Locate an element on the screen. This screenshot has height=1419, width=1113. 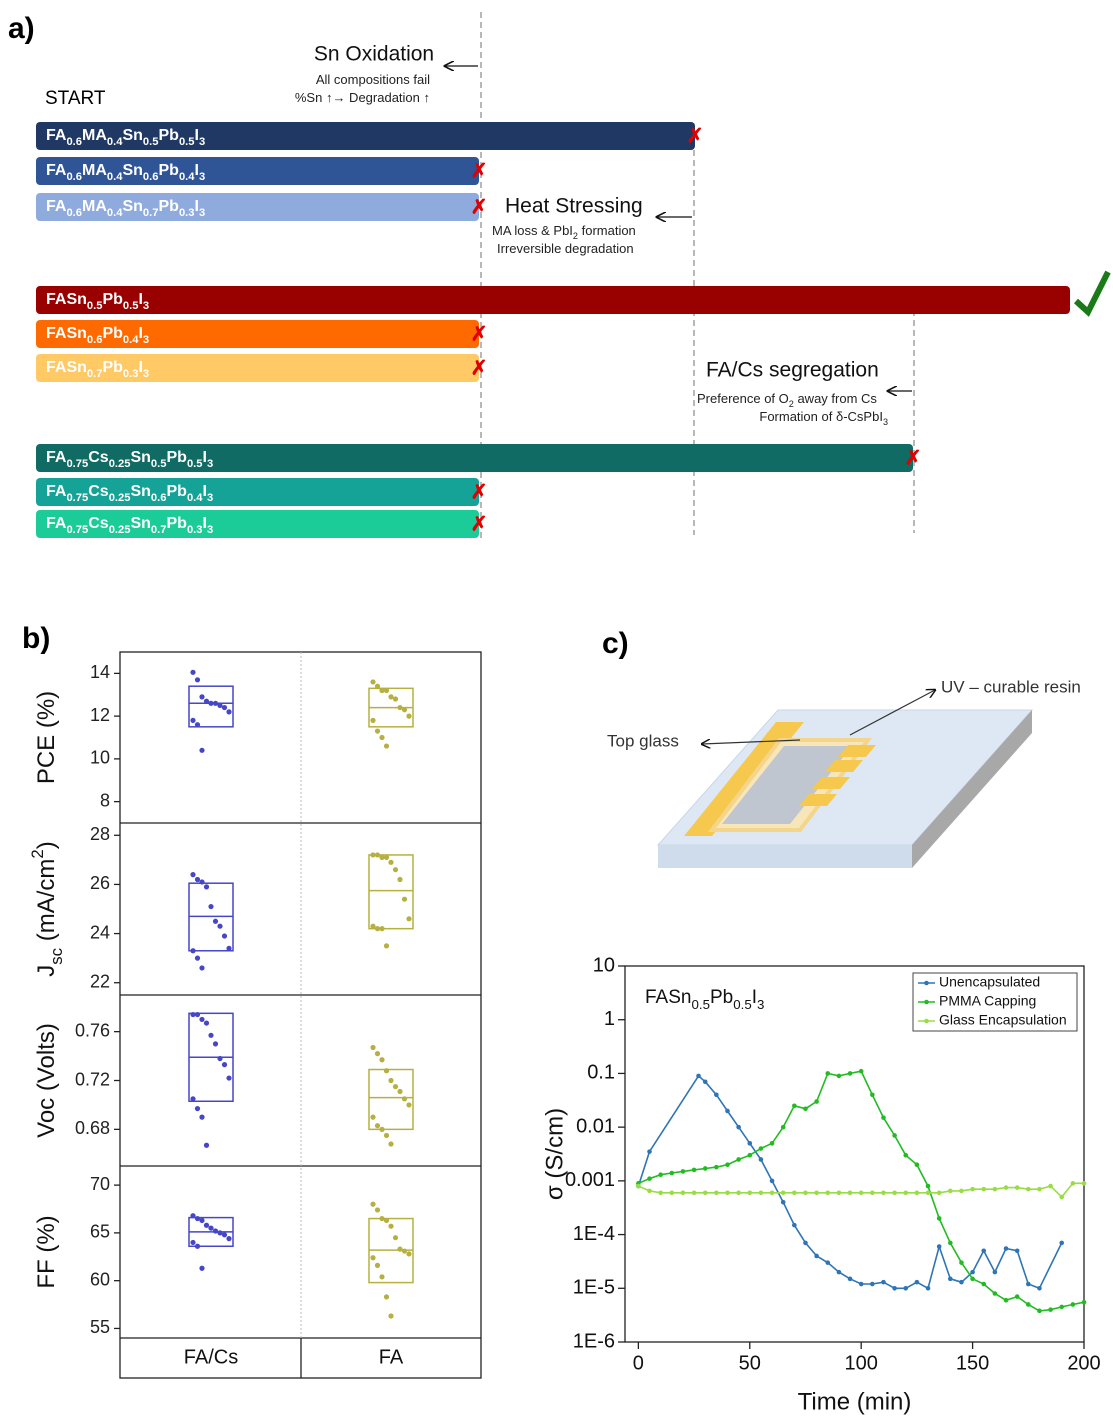
series-line is located at coordinates (850, 1182).